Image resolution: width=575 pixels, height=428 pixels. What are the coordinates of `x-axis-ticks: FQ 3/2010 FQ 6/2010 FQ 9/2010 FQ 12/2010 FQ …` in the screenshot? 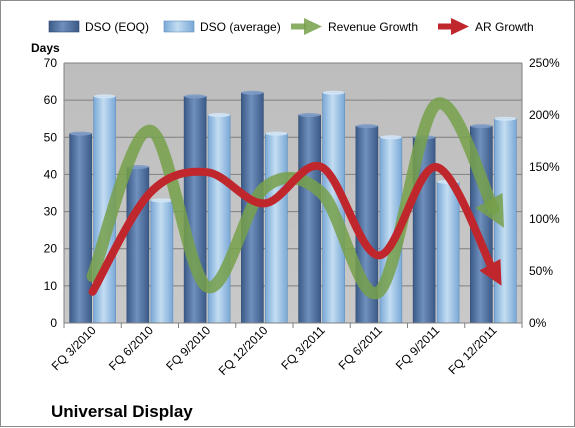 It's located at (286, 350).